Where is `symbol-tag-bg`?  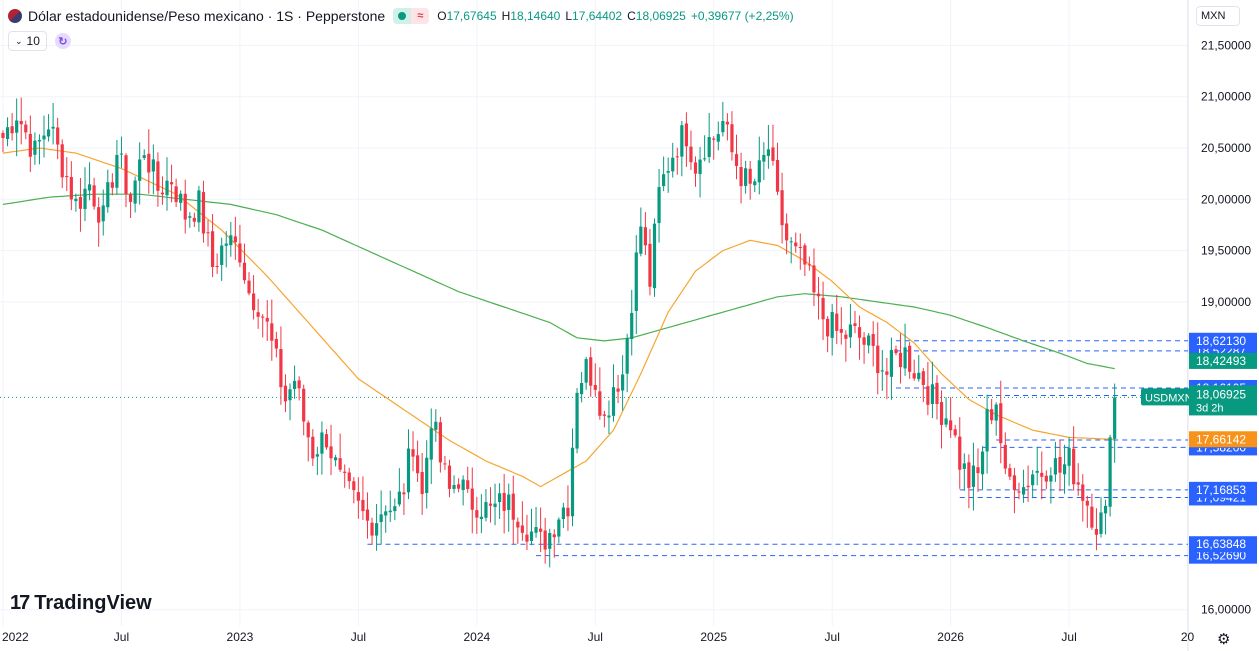 symbol-tag-bg is located at coordinates (1166, 397).